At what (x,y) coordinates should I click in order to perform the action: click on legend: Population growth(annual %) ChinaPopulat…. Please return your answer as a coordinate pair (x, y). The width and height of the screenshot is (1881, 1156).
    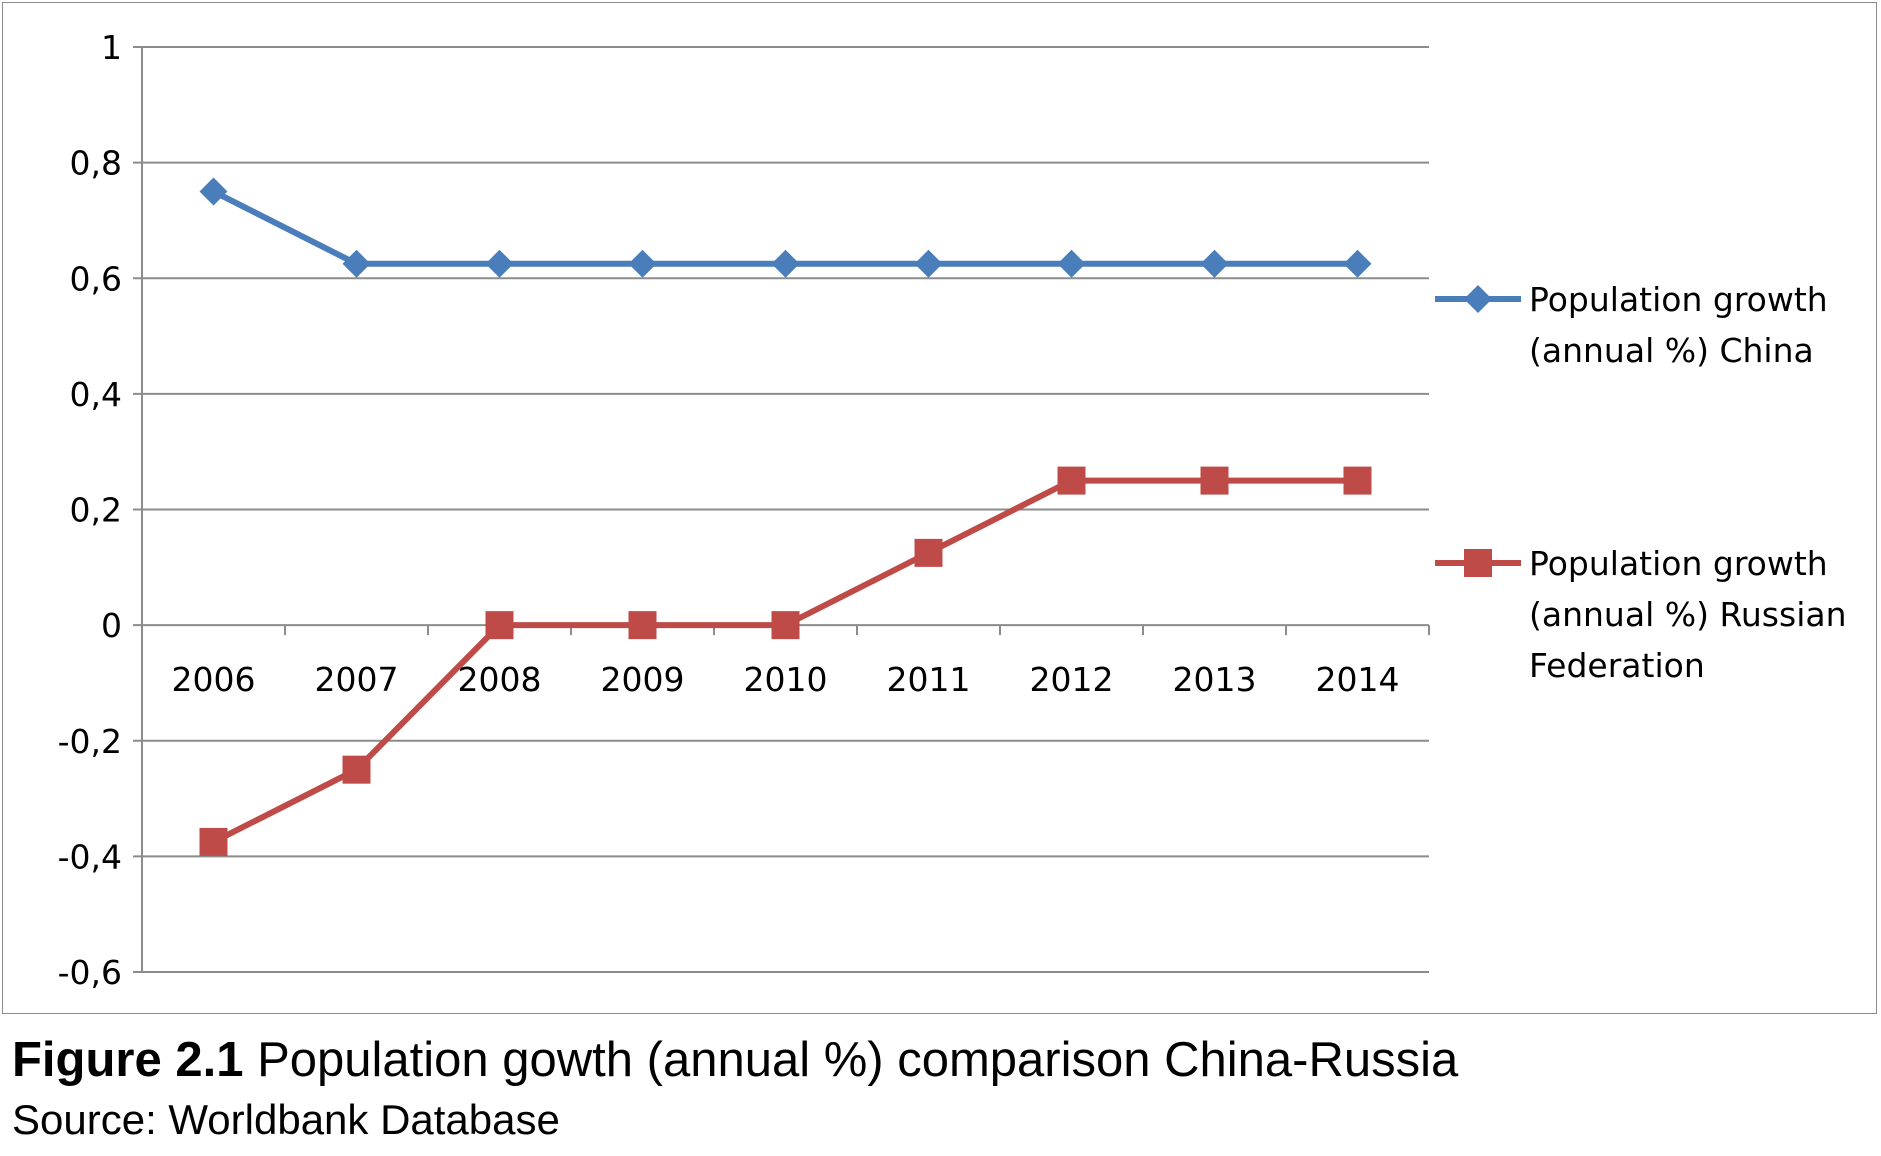
    Looking at the image, I should click on (1641, 482).